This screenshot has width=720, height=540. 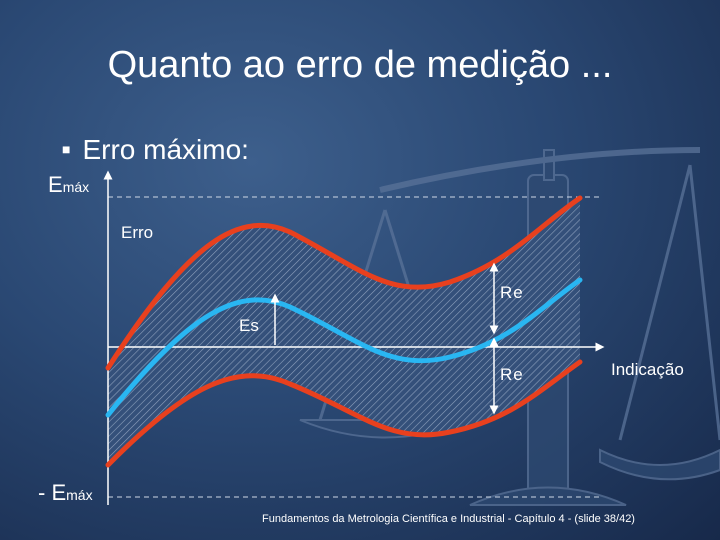 I want to click on neg-emax-subscript: máx, so click(x=79, y=495).